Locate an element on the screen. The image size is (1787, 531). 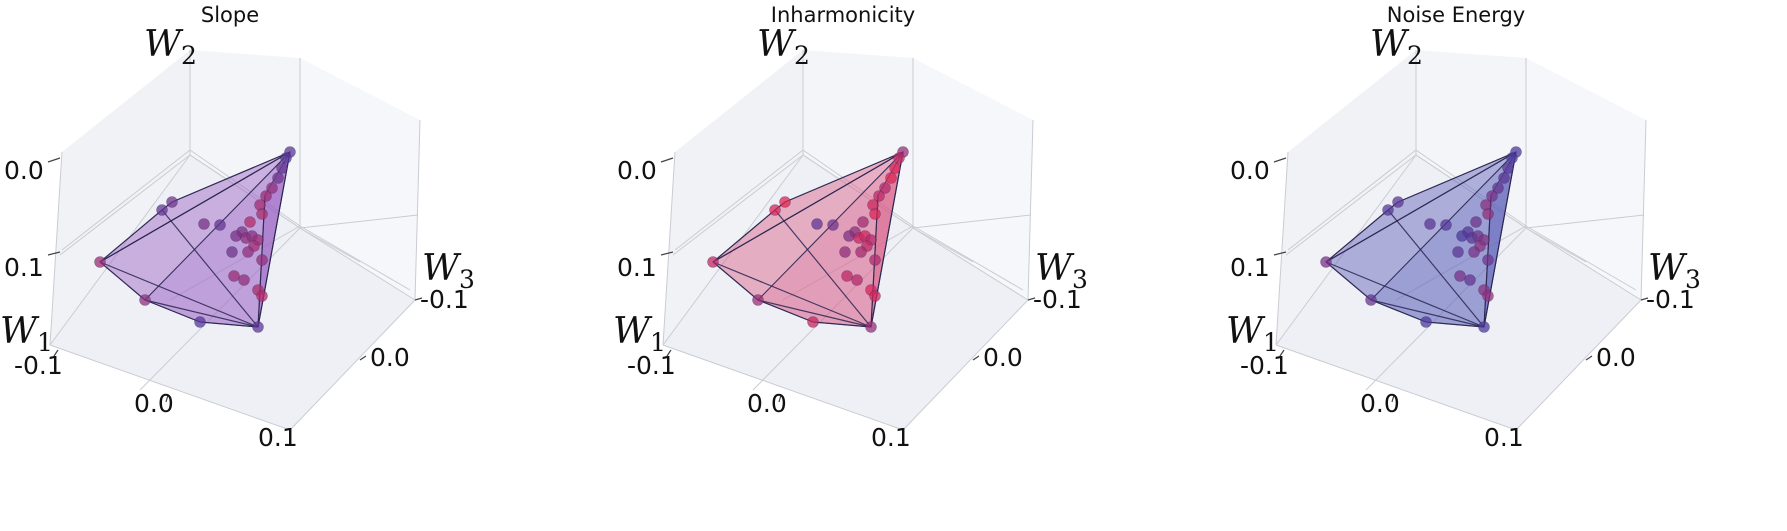
chart-title: Inharmonicity is located at coordinates (843, 15).